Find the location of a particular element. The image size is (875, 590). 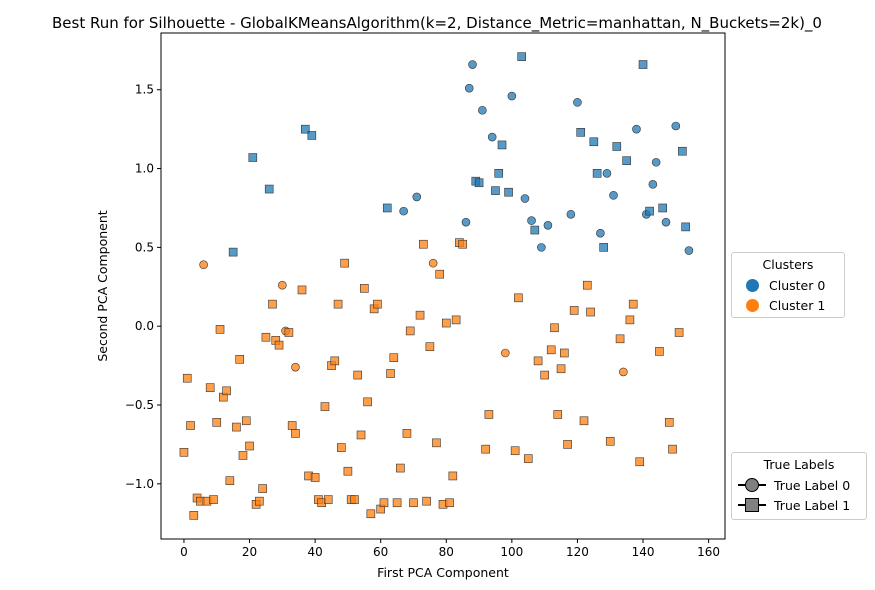

cluster-1-swatch is located at coordinates (752, 305).